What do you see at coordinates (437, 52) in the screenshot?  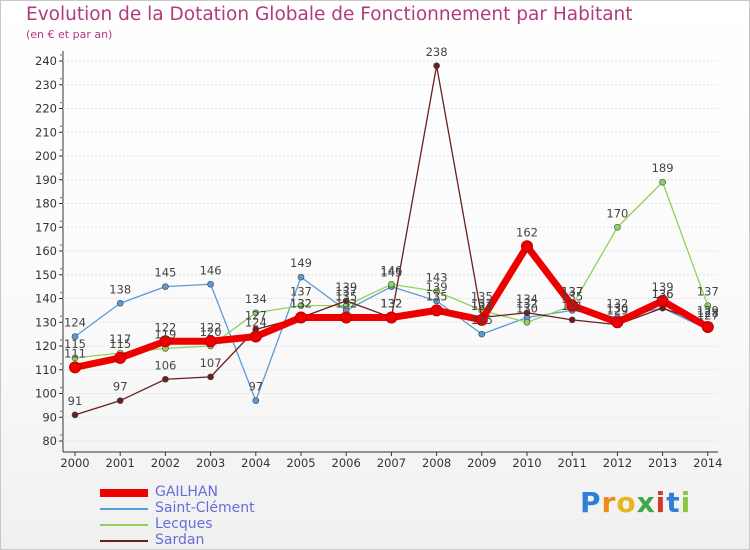 I see `data-label-sardan: 238` at bounding box center [437, 52].